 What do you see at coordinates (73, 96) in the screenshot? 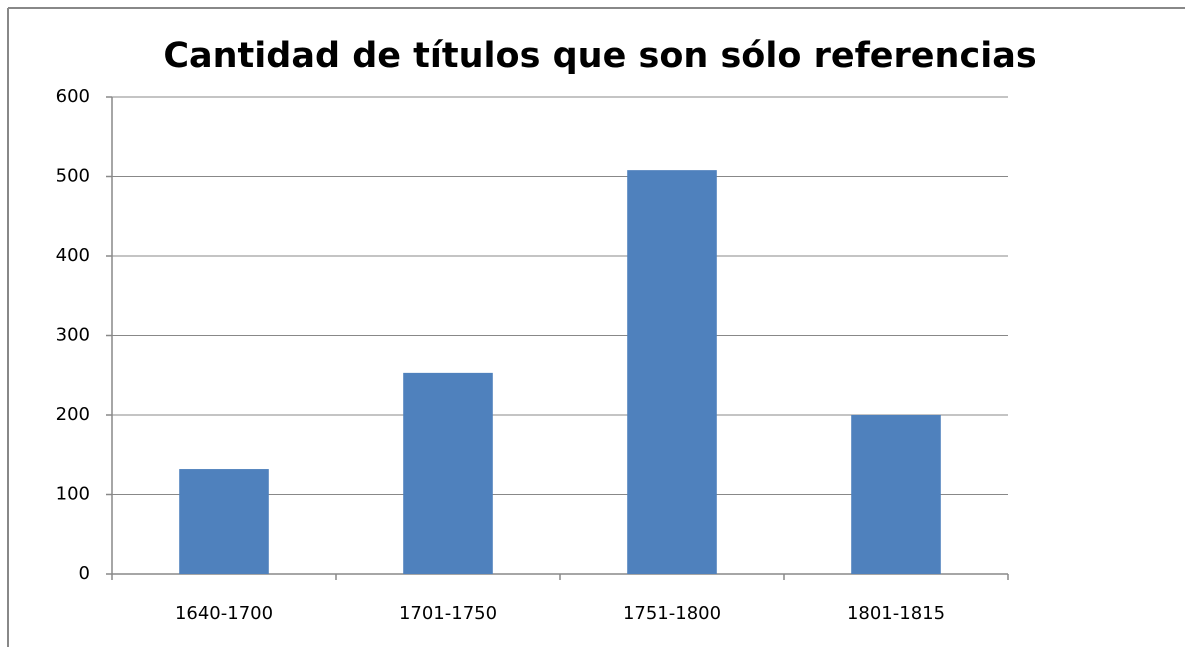
I see `y-tick-label: 600` at bounding box center [73, 96].